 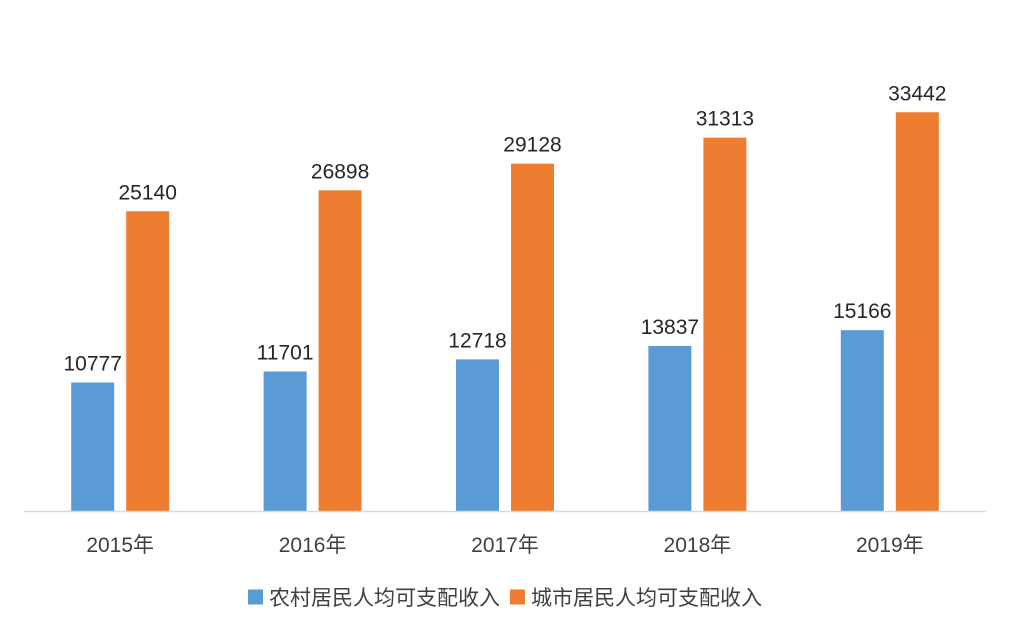 What do you see at coordinates (725, 119) in the screenshot?
I see `data-label-urban-3: 31313` at bounding box center [725, 119].